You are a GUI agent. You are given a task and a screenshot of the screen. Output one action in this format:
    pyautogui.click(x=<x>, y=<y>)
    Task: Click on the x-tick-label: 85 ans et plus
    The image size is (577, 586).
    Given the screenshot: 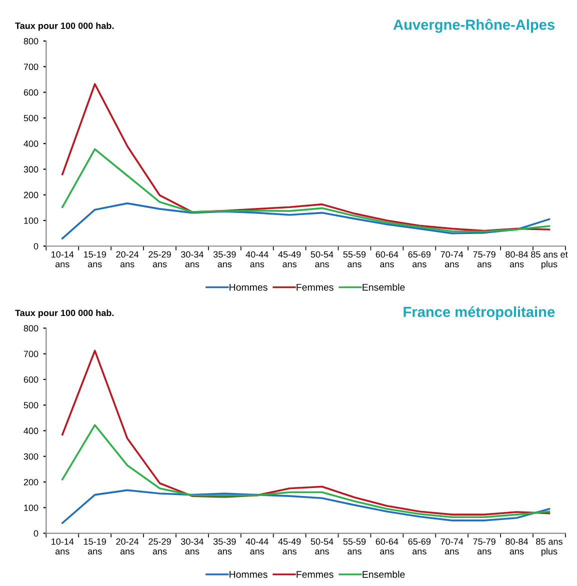 What is the action you would take?
    pyautogui.click(x=549, y=260)
    